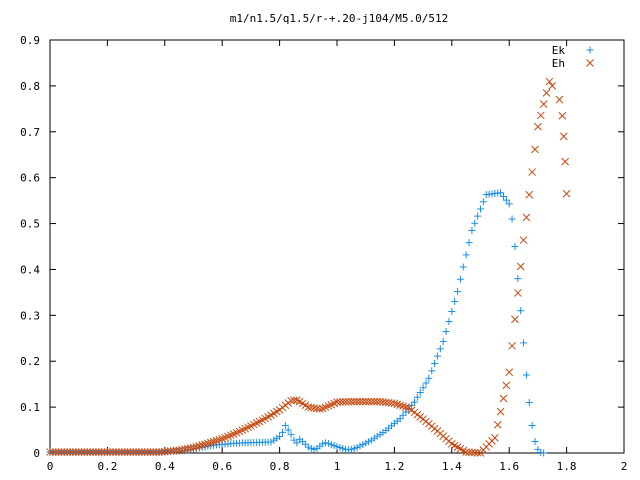 The width and height of the screenshot is (640, 480). I want to click on y-tick-label: 0.5, so click(30, 224).